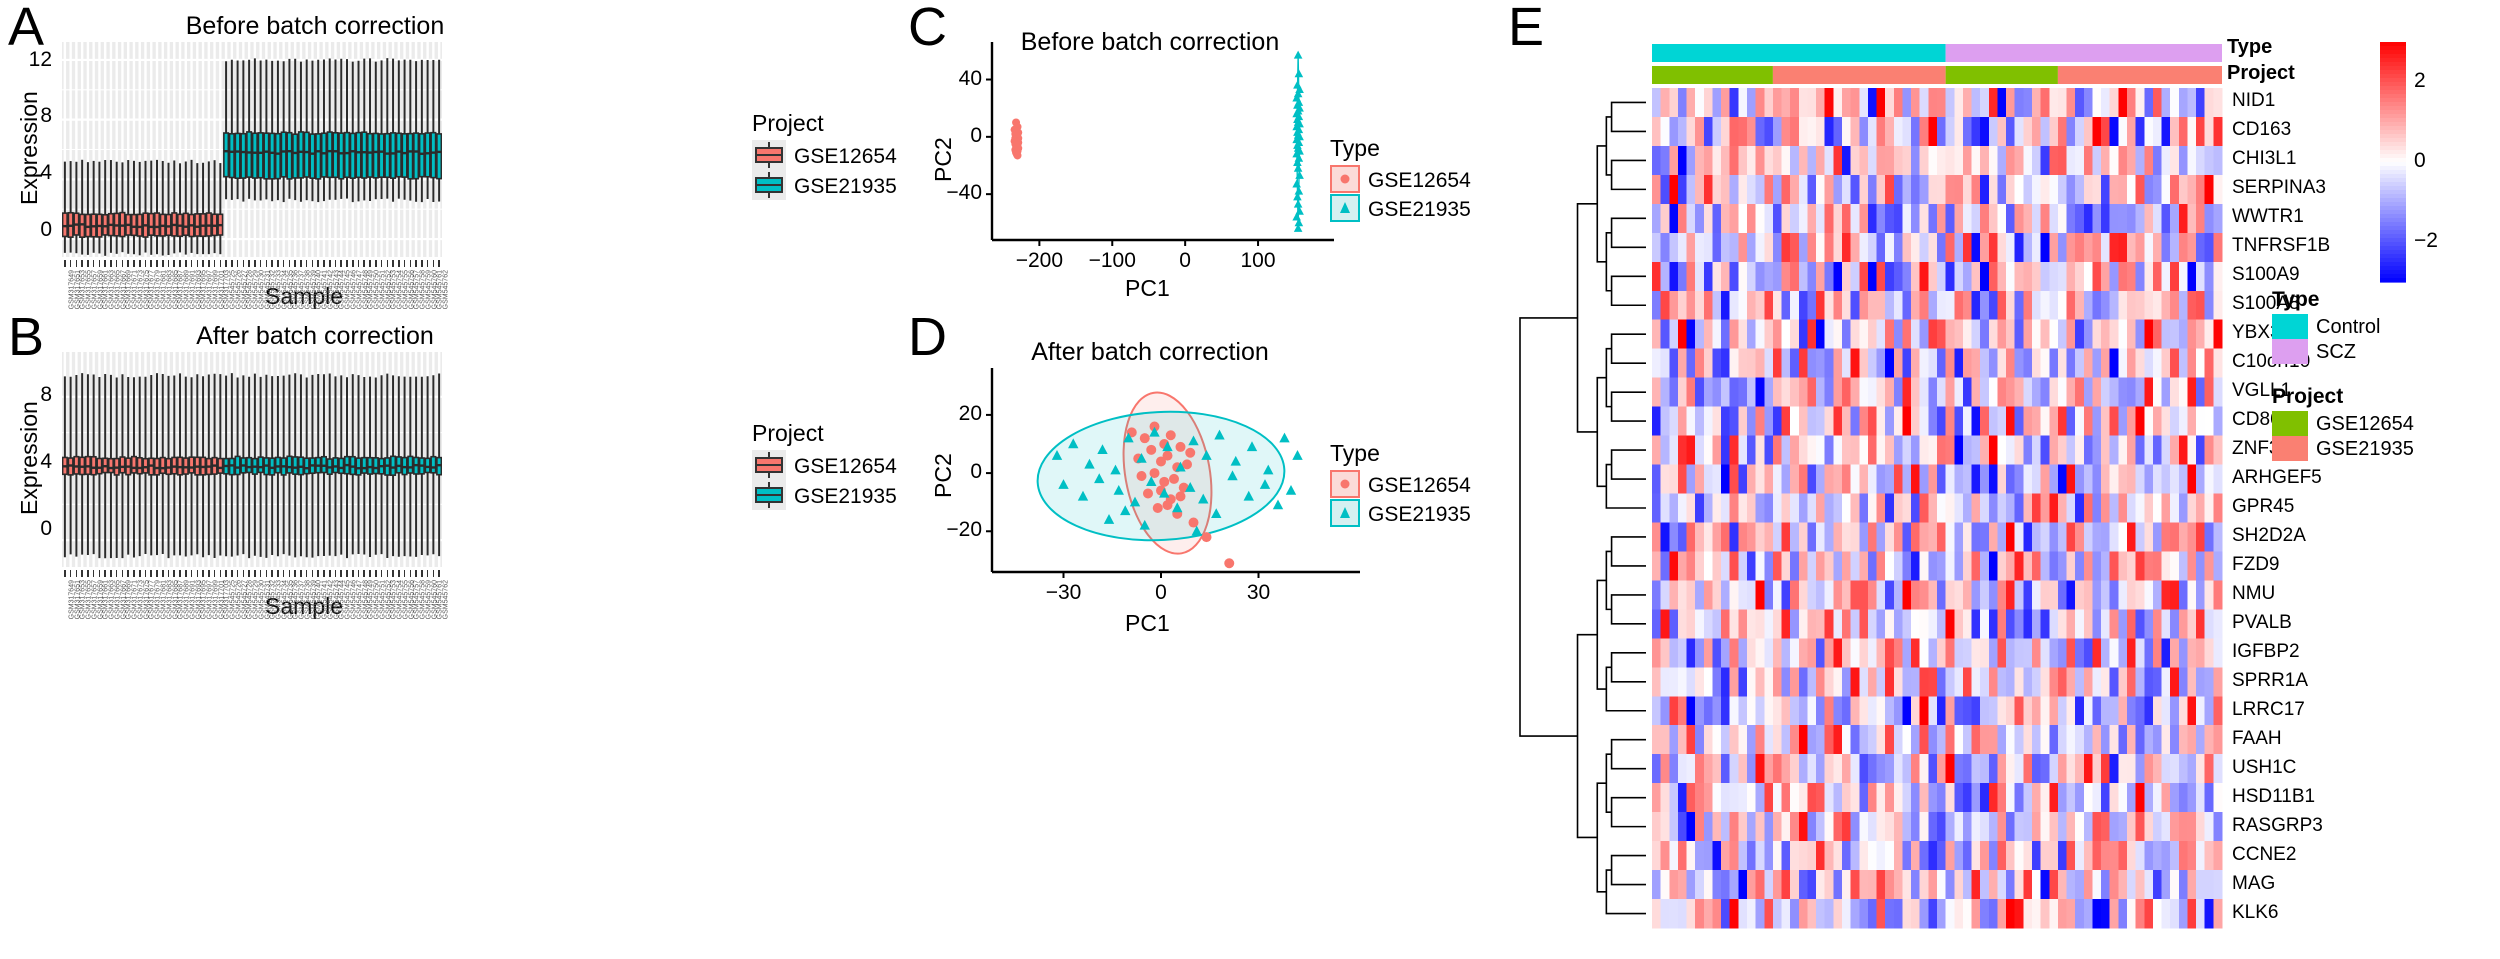 The image size is (2500, 959). I want to click on gene-label: YBX3, so click(2256, 333).